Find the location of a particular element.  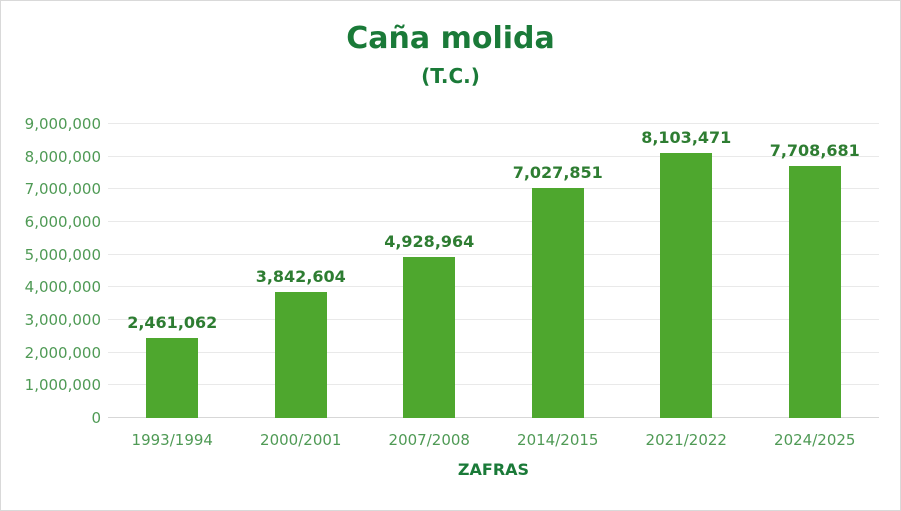

bar-slot: 8,103,471 is located at coordinates (686, 271).